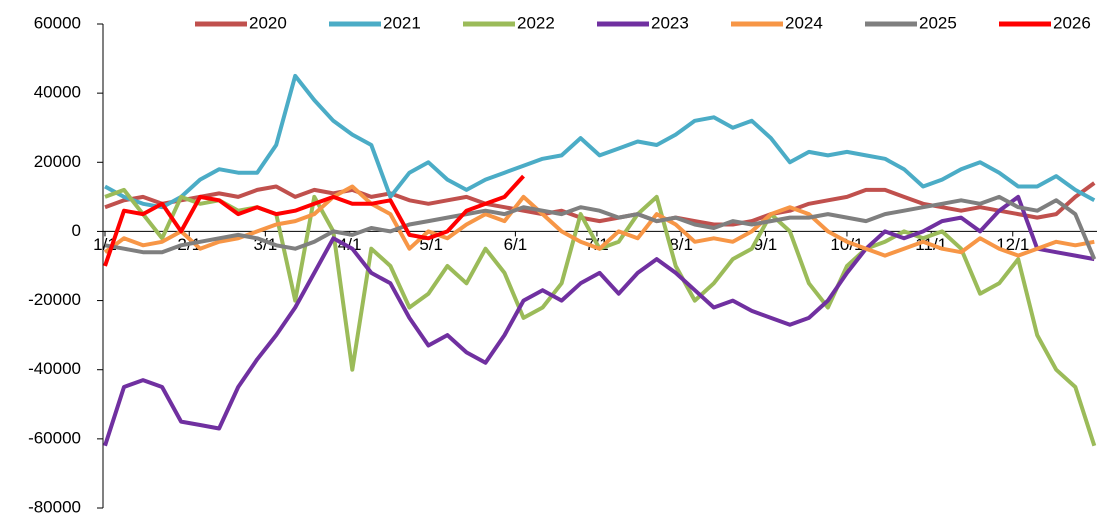 Image resolution: width=1097 pixels, height=514 pixels. I want to click on y-tick-label: -60000, so click(54, 437).